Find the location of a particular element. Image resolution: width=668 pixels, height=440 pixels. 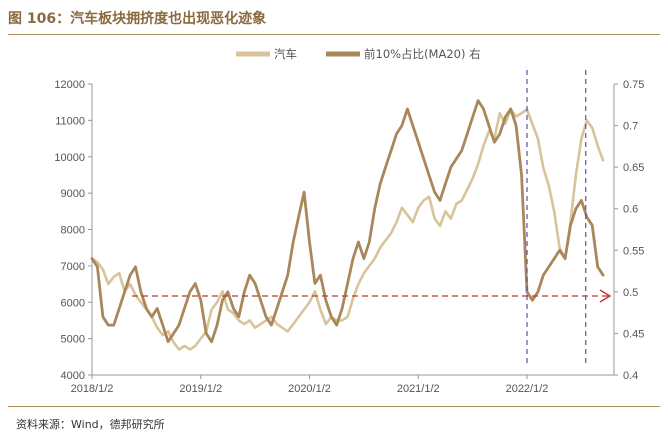

y-left-tick-label: 6000 is located at coordinates (73, 303).